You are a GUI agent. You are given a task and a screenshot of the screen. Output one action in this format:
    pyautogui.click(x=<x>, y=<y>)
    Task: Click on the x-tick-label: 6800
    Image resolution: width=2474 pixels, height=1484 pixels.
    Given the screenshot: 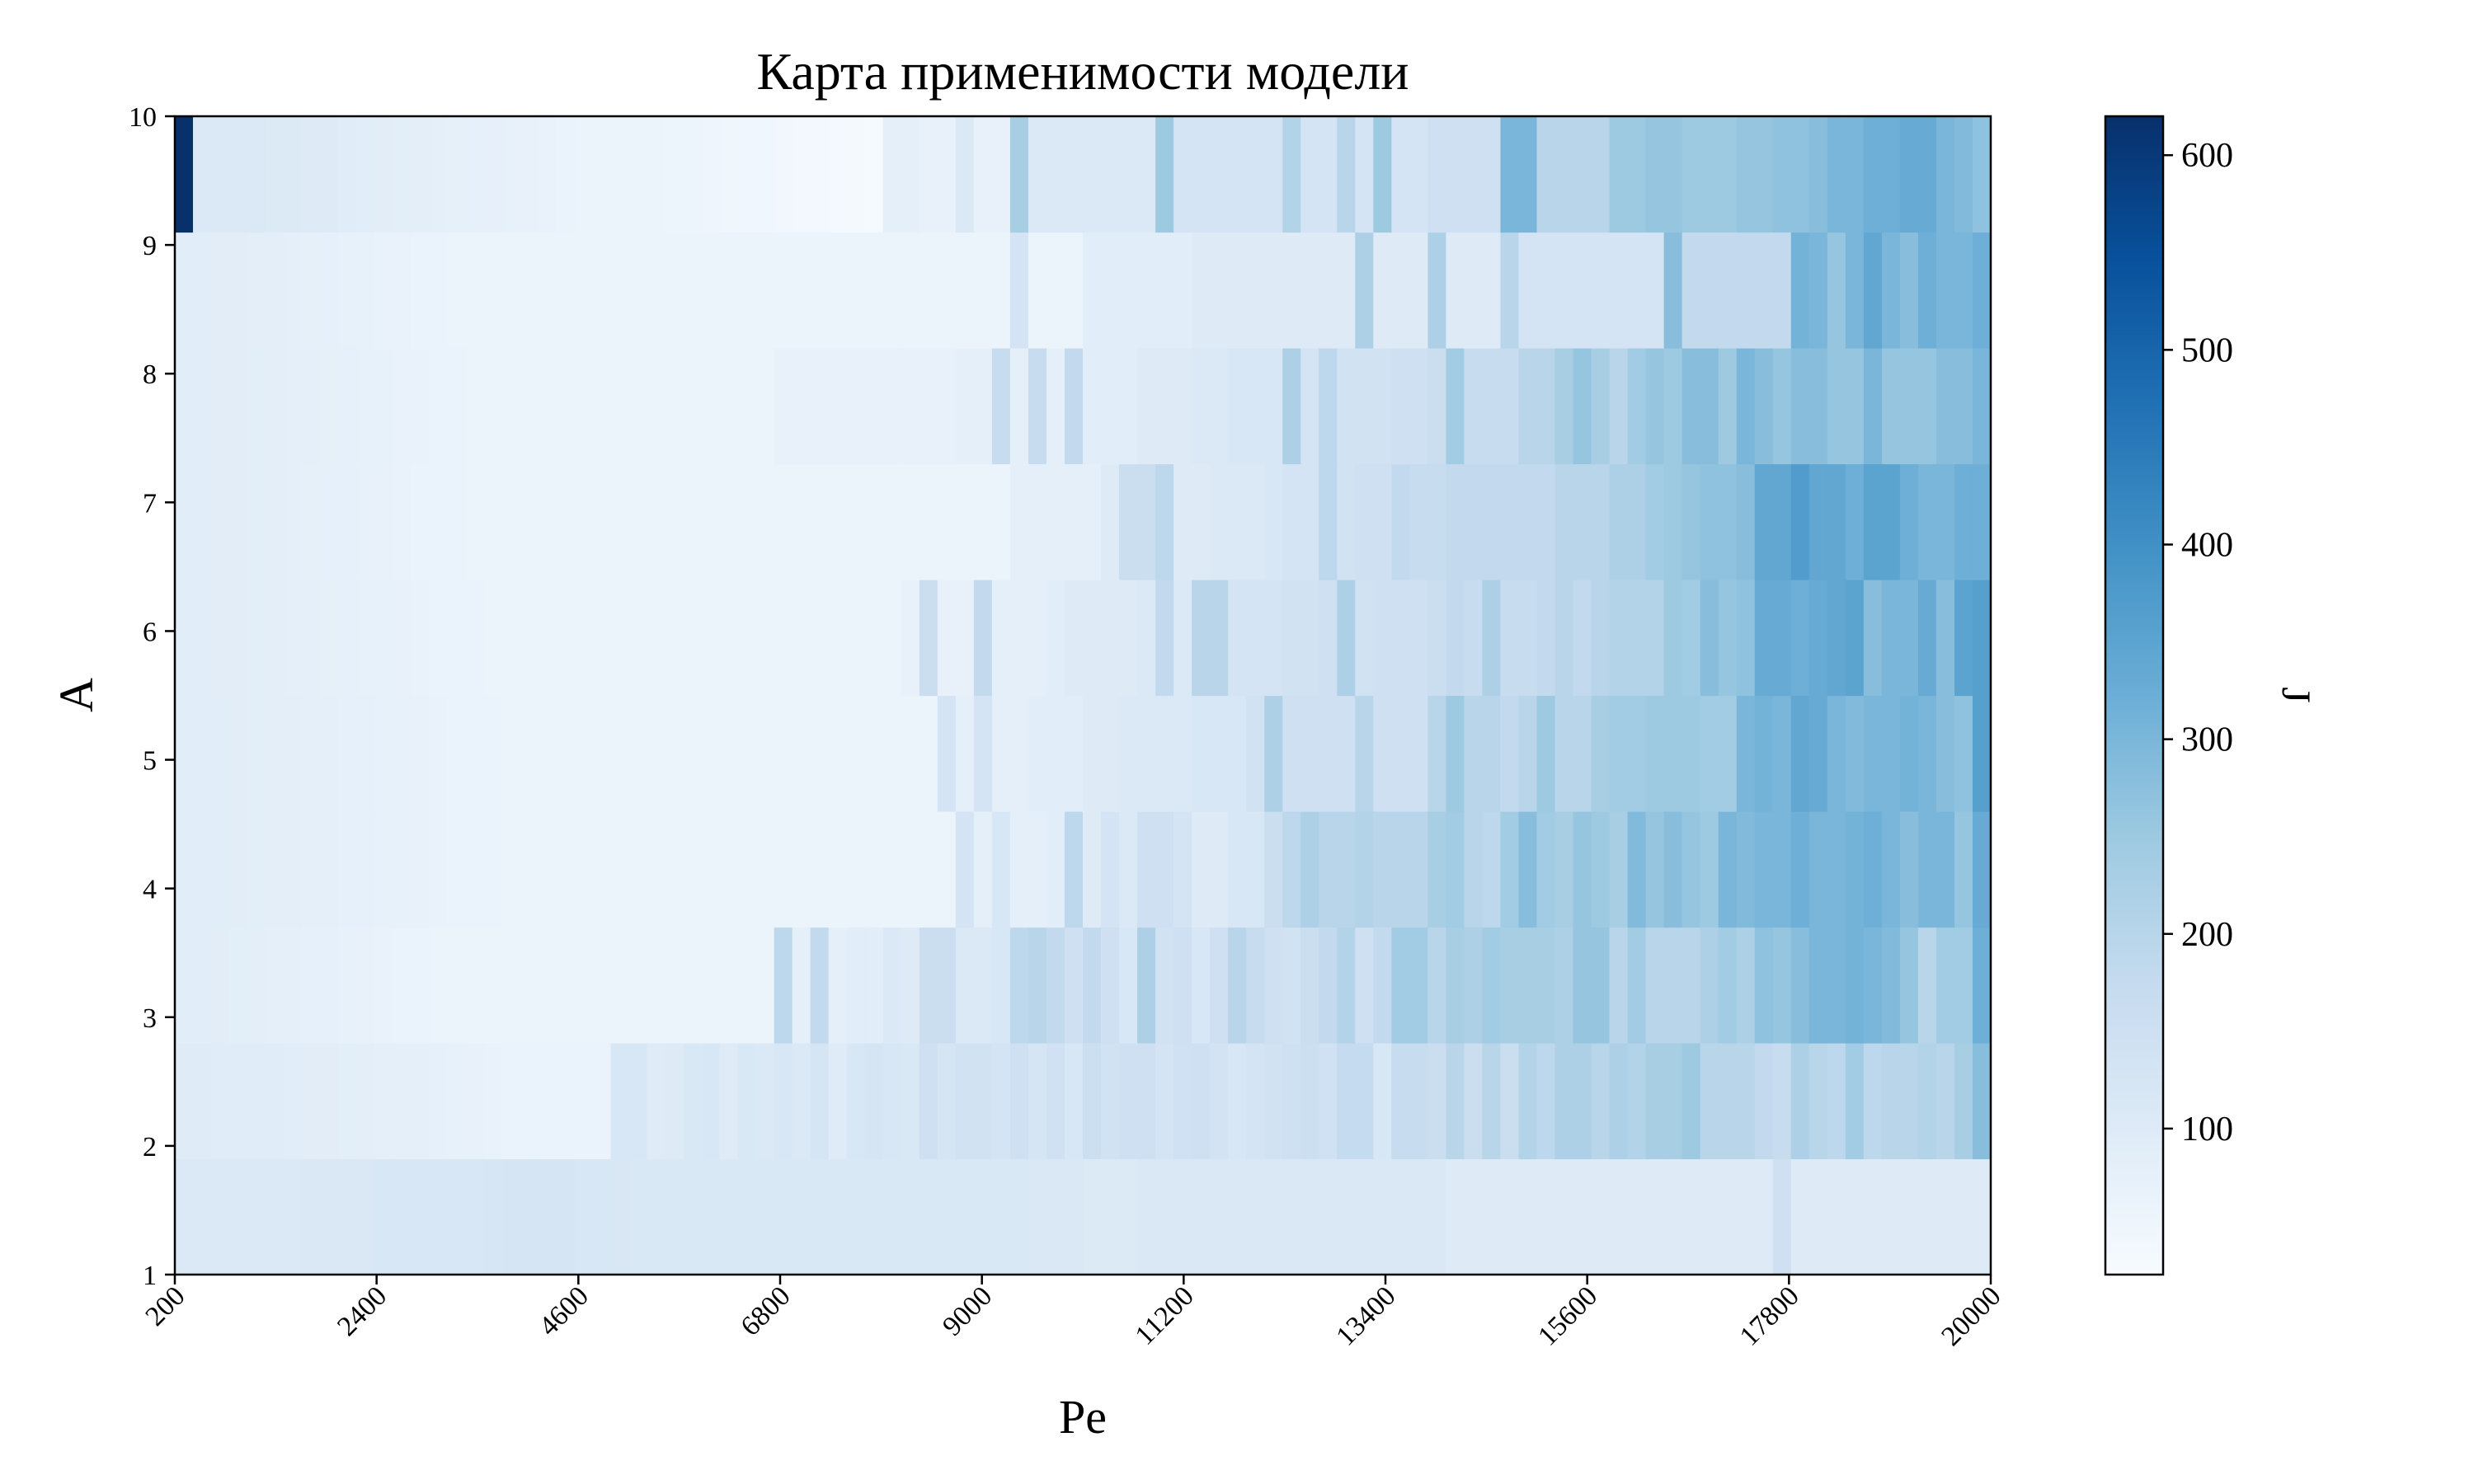 What is the action you would take?
    pyautogui.click(x=765, y=1310)
    